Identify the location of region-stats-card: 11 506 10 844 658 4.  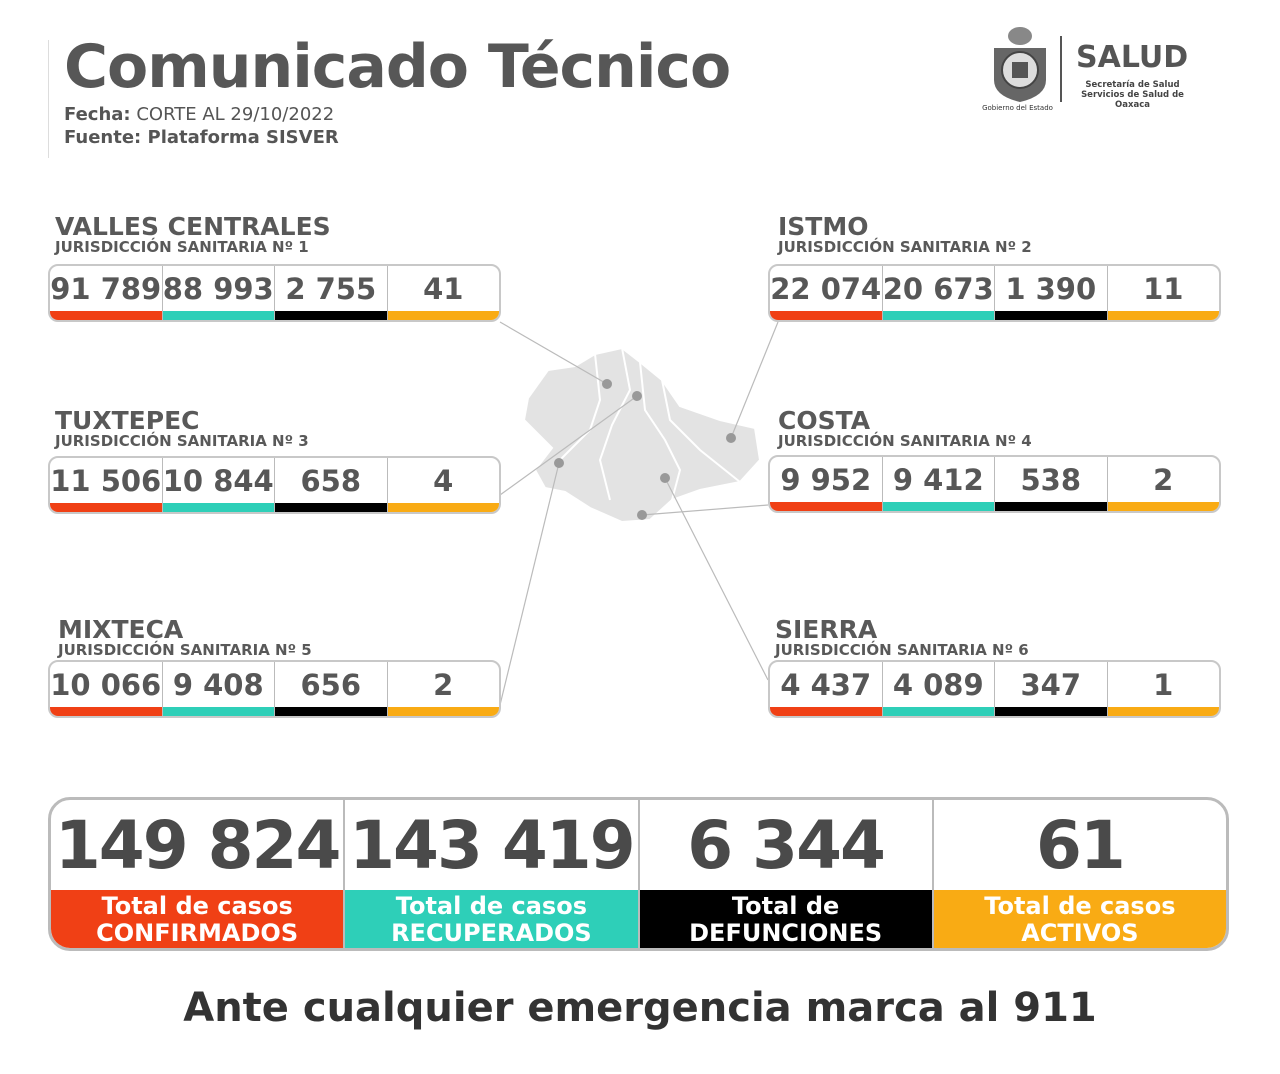
(274, 485).